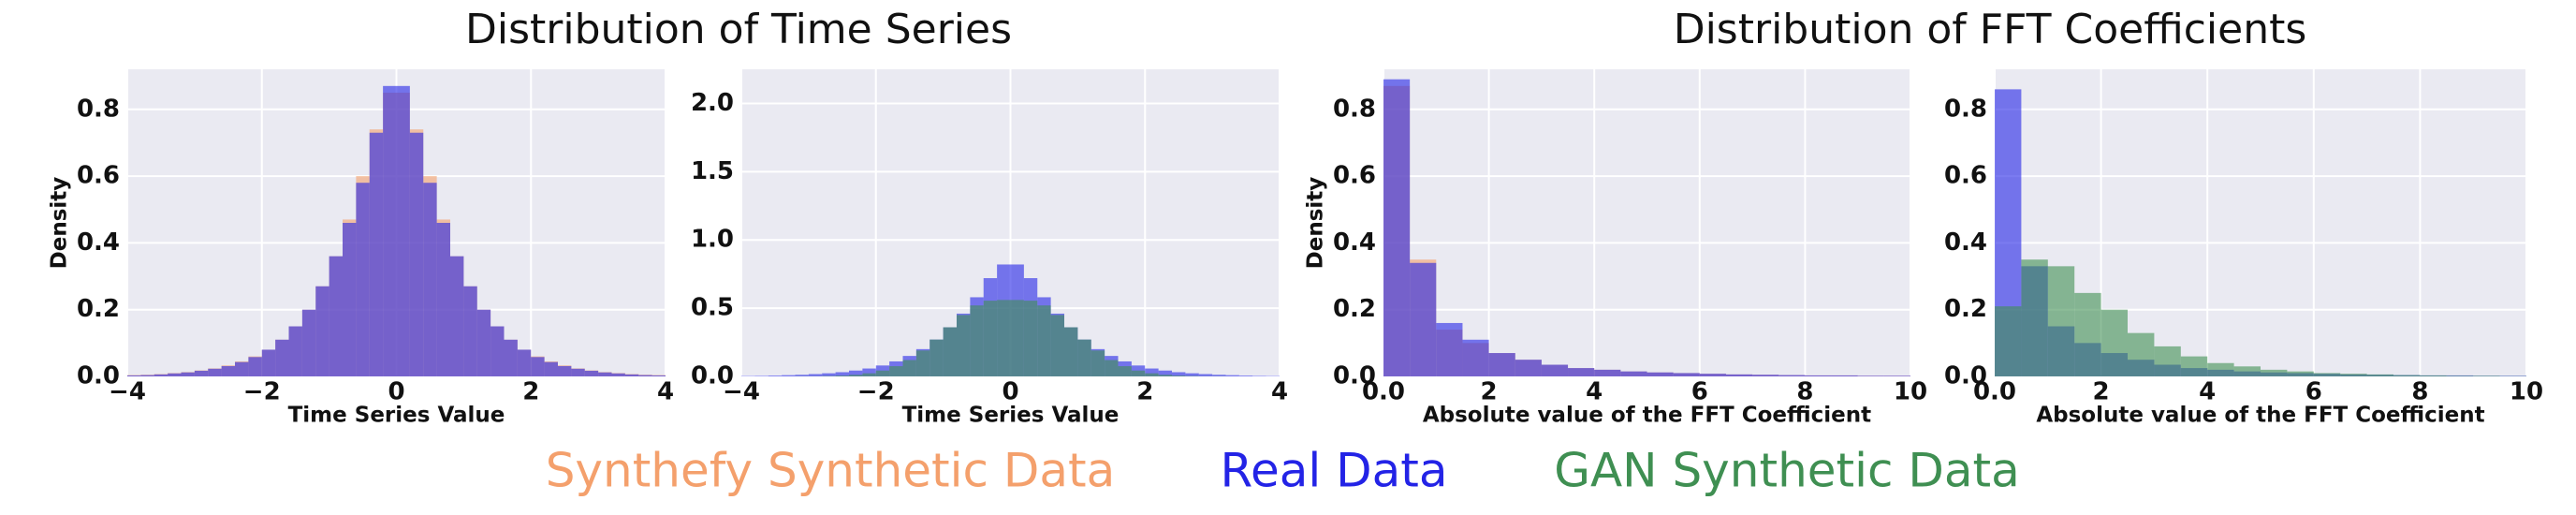  Describe the element at coordinates (1010, 392) in the screenshot. I see `x-tick-label: 0` at that location.